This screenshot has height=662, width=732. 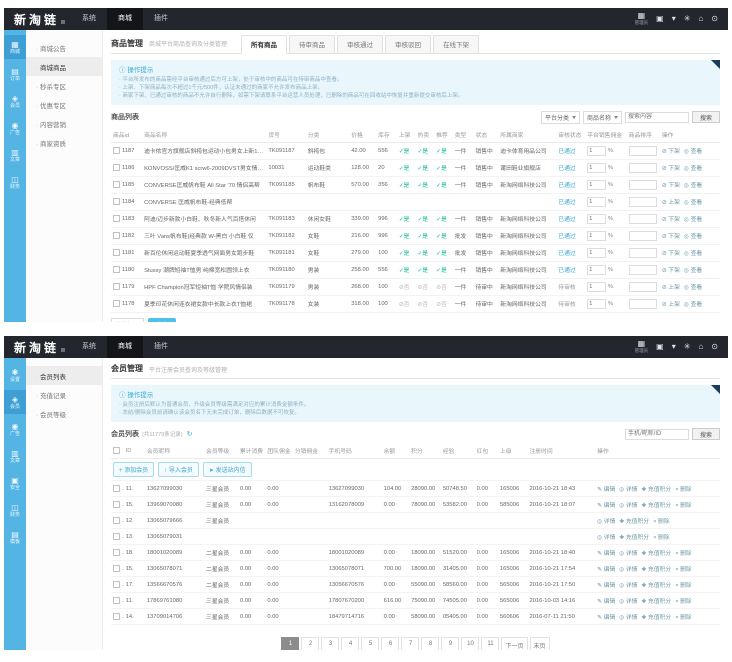 I want to click on field-filter-select: 商品名称, so click(x=602, y=117).